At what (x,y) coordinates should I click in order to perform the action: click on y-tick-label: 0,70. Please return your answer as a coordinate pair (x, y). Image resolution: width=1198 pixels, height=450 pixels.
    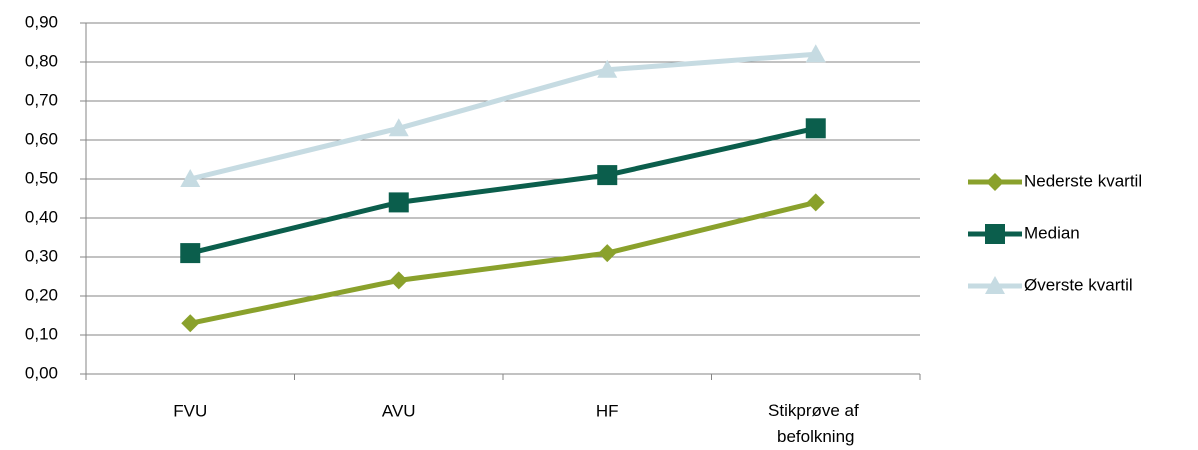
    Looking at the image, I should click on (41, 99).